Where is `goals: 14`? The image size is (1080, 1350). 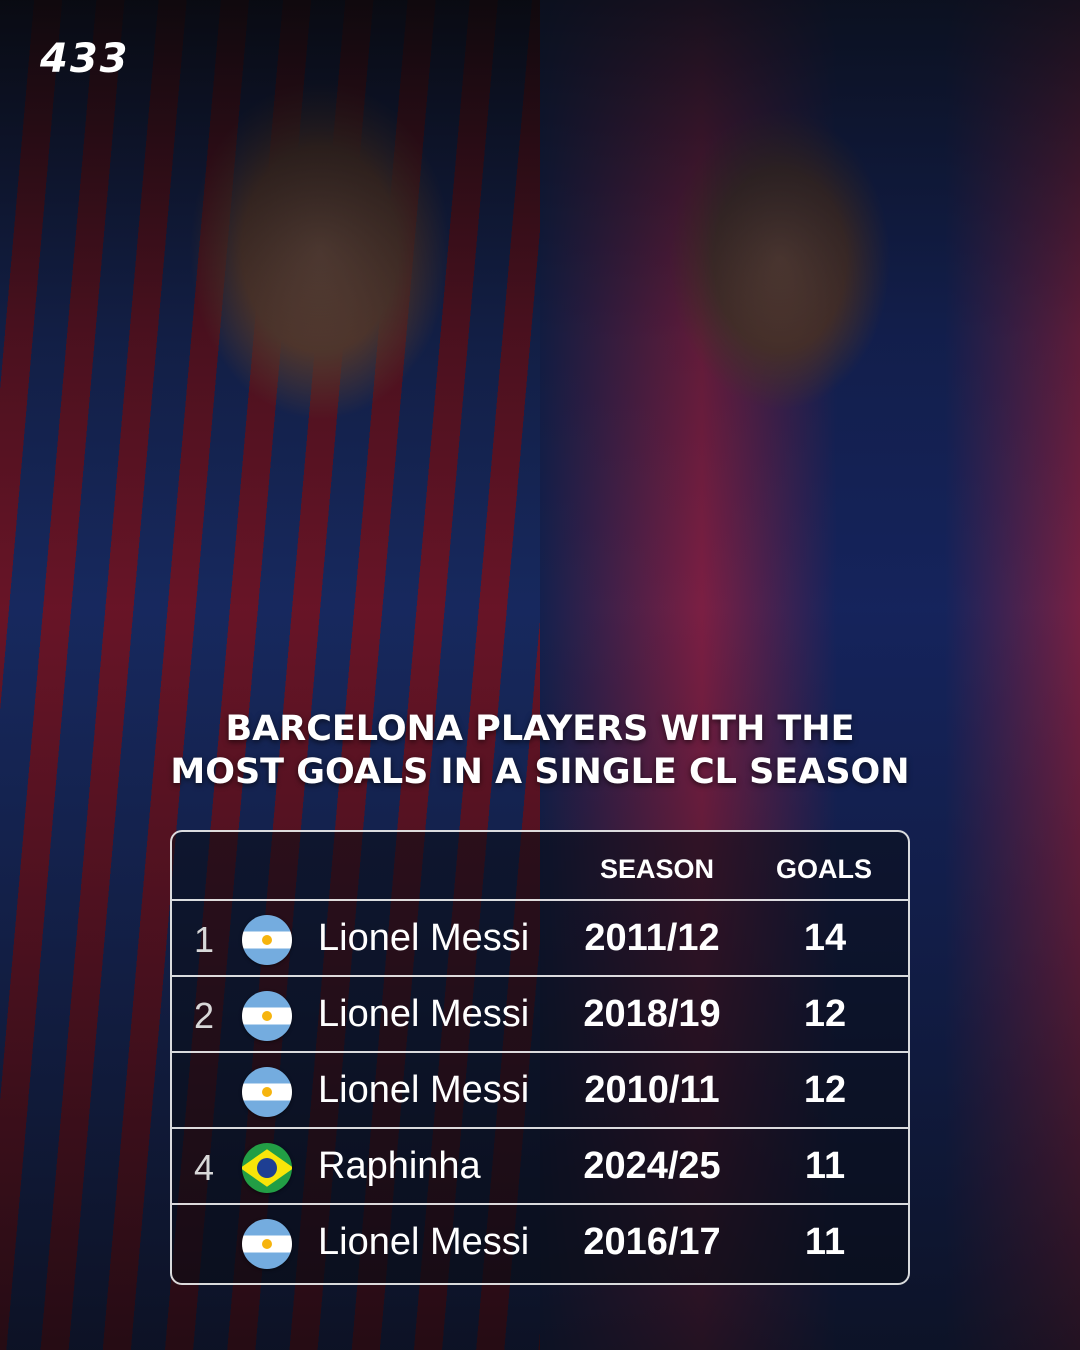
goals: 14 is located at coordinates (825, 938).